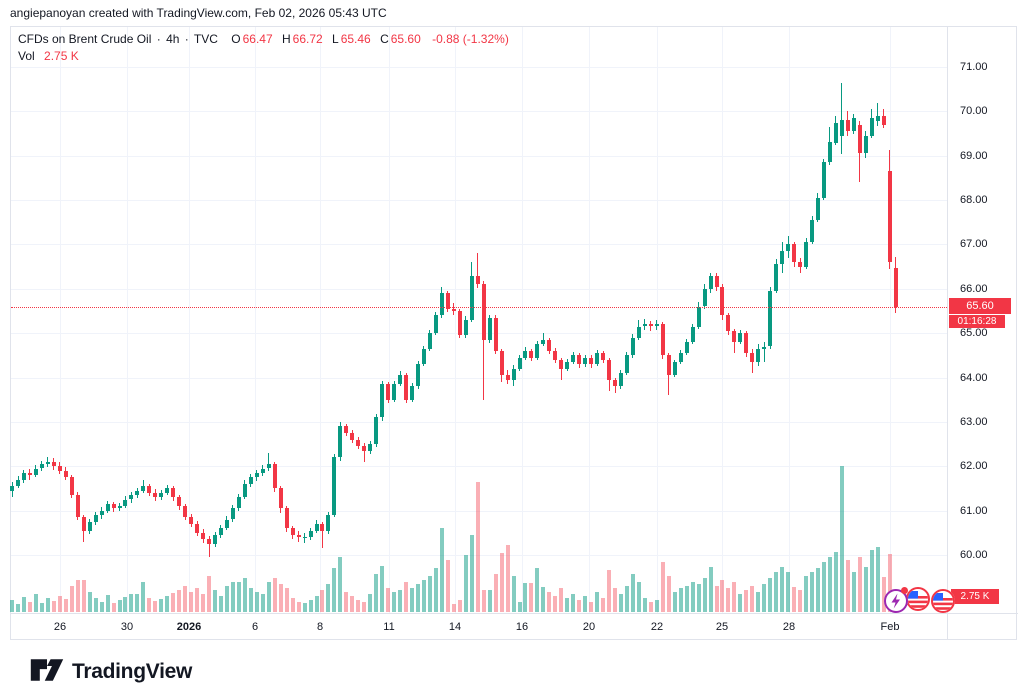 The width and height of the screenshot is (1024, 696). I want to click on footer-bar, so click(512, 668).